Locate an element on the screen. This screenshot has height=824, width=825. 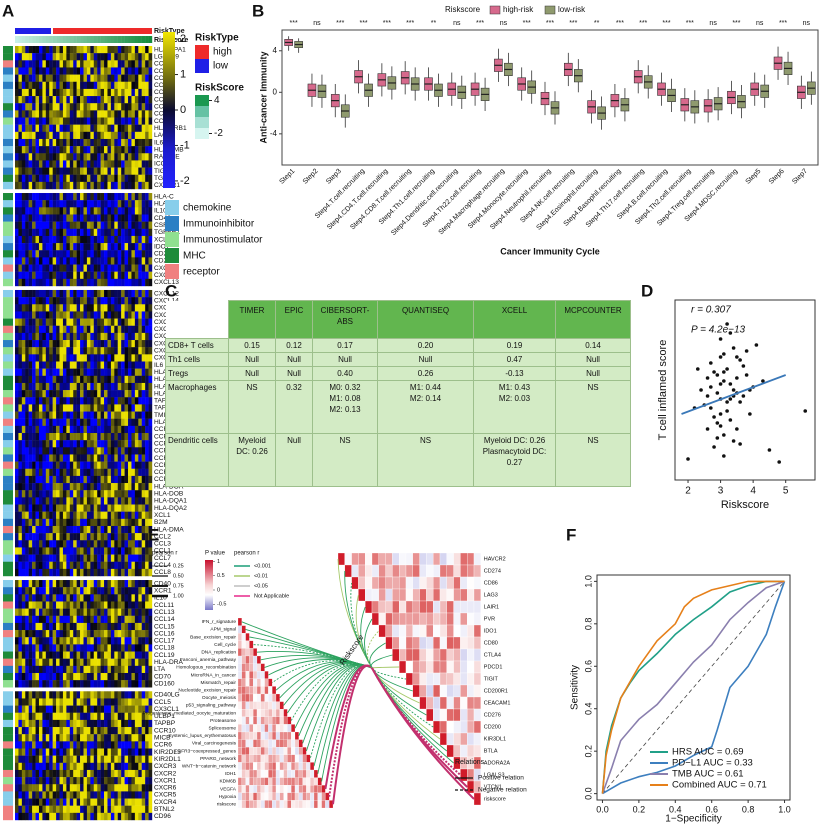
point is located at coordinates (688, 459).